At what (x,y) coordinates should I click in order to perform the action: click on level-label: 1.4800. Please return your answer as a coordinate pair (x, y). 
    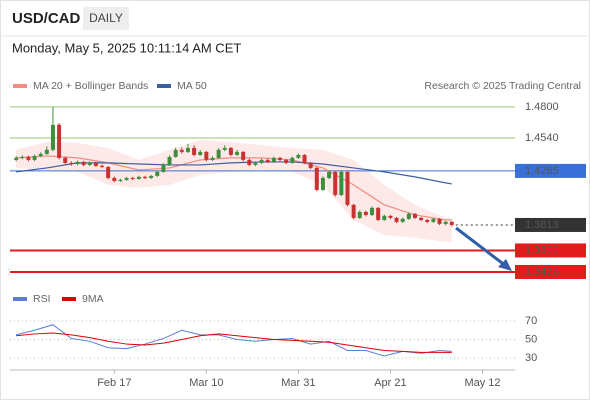
    Looking at the image, I should click on (542, 107).